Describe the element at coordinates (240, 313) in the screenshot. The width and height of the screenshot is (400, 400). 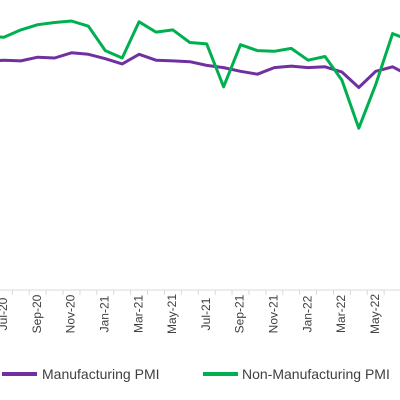
I see `x-tick-label: Sep-21` at that location.